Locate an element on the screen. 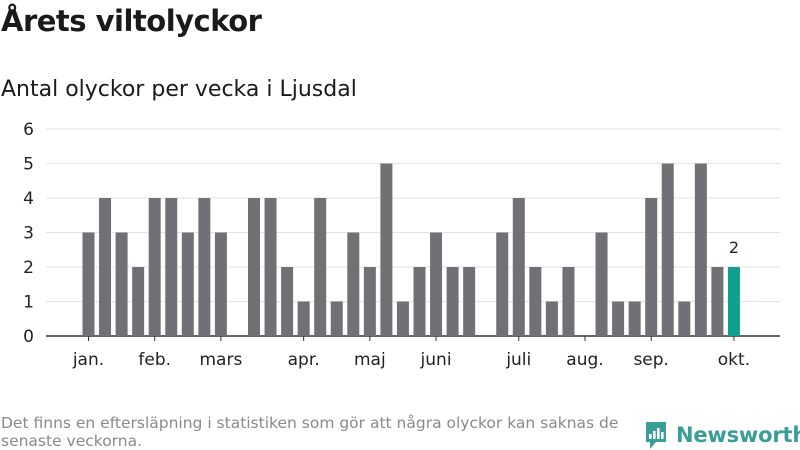 The image size is (800, 450). brand-logo: Newsworthy is located at coordinates (722, 435).